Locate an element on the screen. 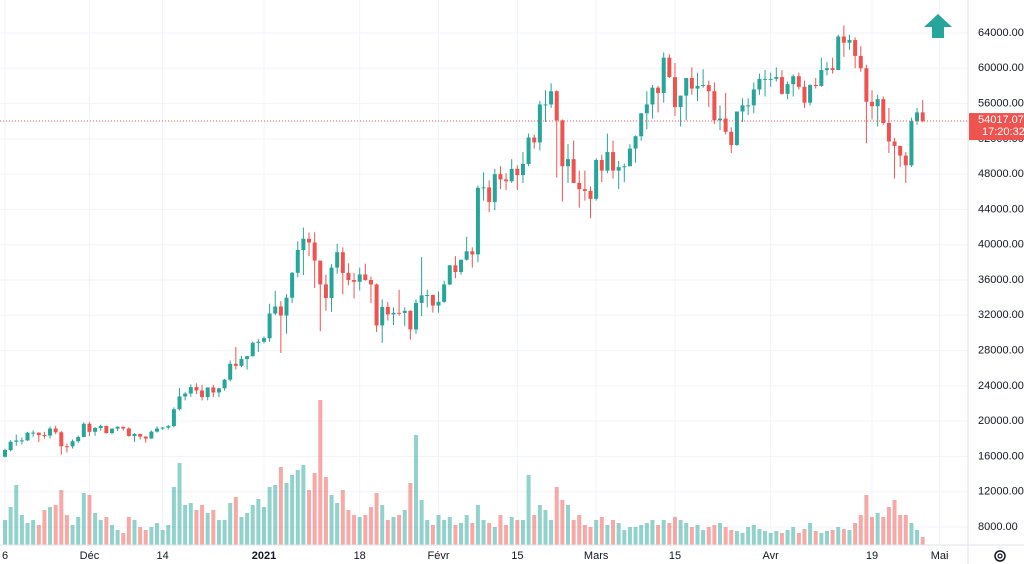 This screenshot has height=564, width=1024. y-tick-label: 16000.00 is located at coordinates (1001, 456).